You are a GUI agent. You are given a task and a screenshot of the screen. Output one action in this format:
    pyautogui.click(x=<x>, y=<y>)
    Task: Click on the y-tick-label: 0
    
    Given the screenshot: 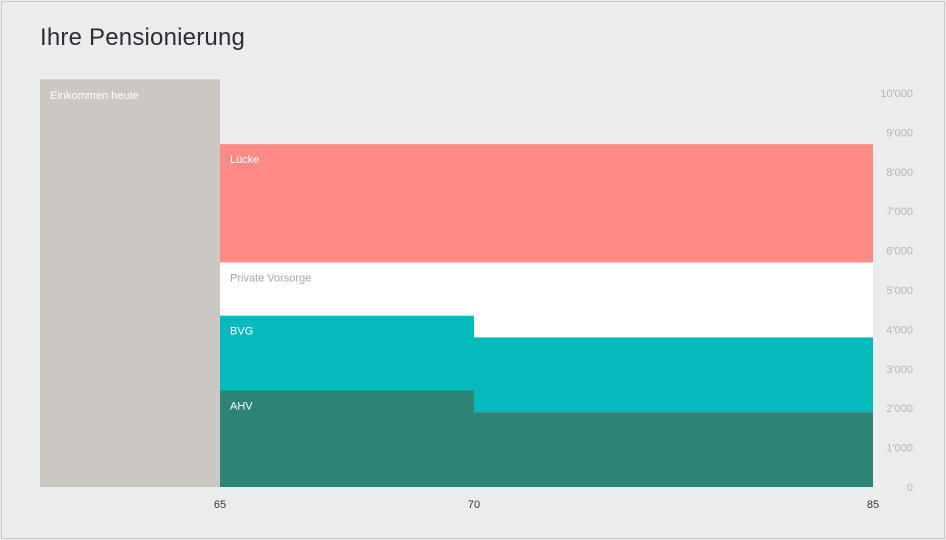 What is the action you would take?
    pyautogui.click(x=910, y=488)
    